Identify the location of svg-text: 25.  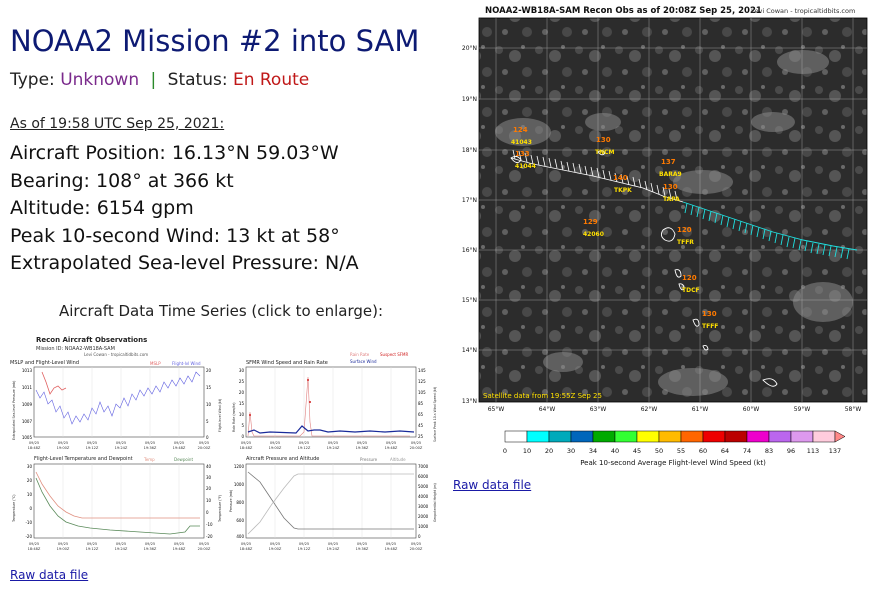
(242, 381).